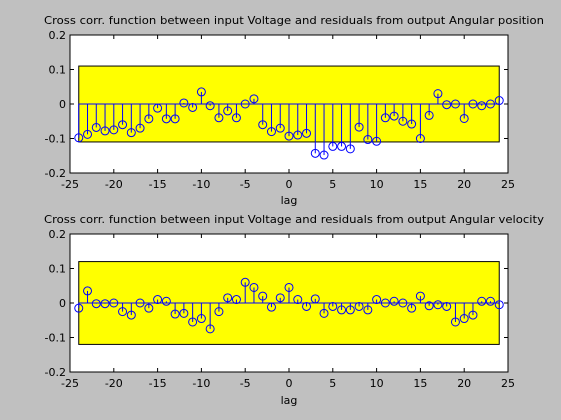 This screenshot has height=420, width=561. Describe the element at coordinates (55, 338) in the screenshot. I see `y-tick-label: -0.1` at that location.